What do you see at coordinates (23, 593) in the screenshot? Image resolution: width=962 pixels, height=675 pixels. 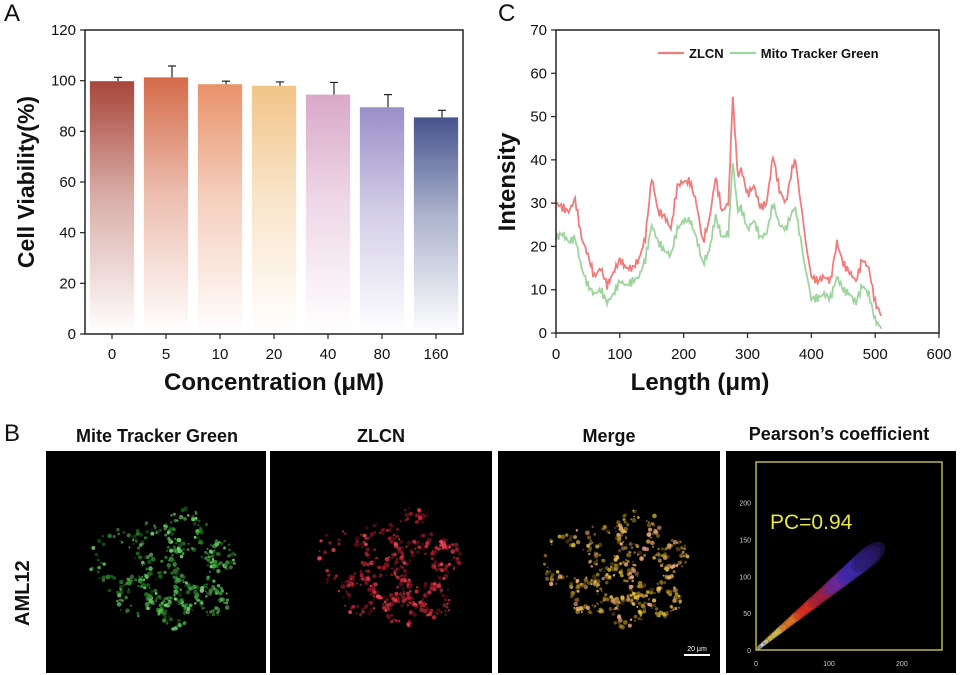 I see `row-label-aml12: AML12` at bounding box center [23, 593].